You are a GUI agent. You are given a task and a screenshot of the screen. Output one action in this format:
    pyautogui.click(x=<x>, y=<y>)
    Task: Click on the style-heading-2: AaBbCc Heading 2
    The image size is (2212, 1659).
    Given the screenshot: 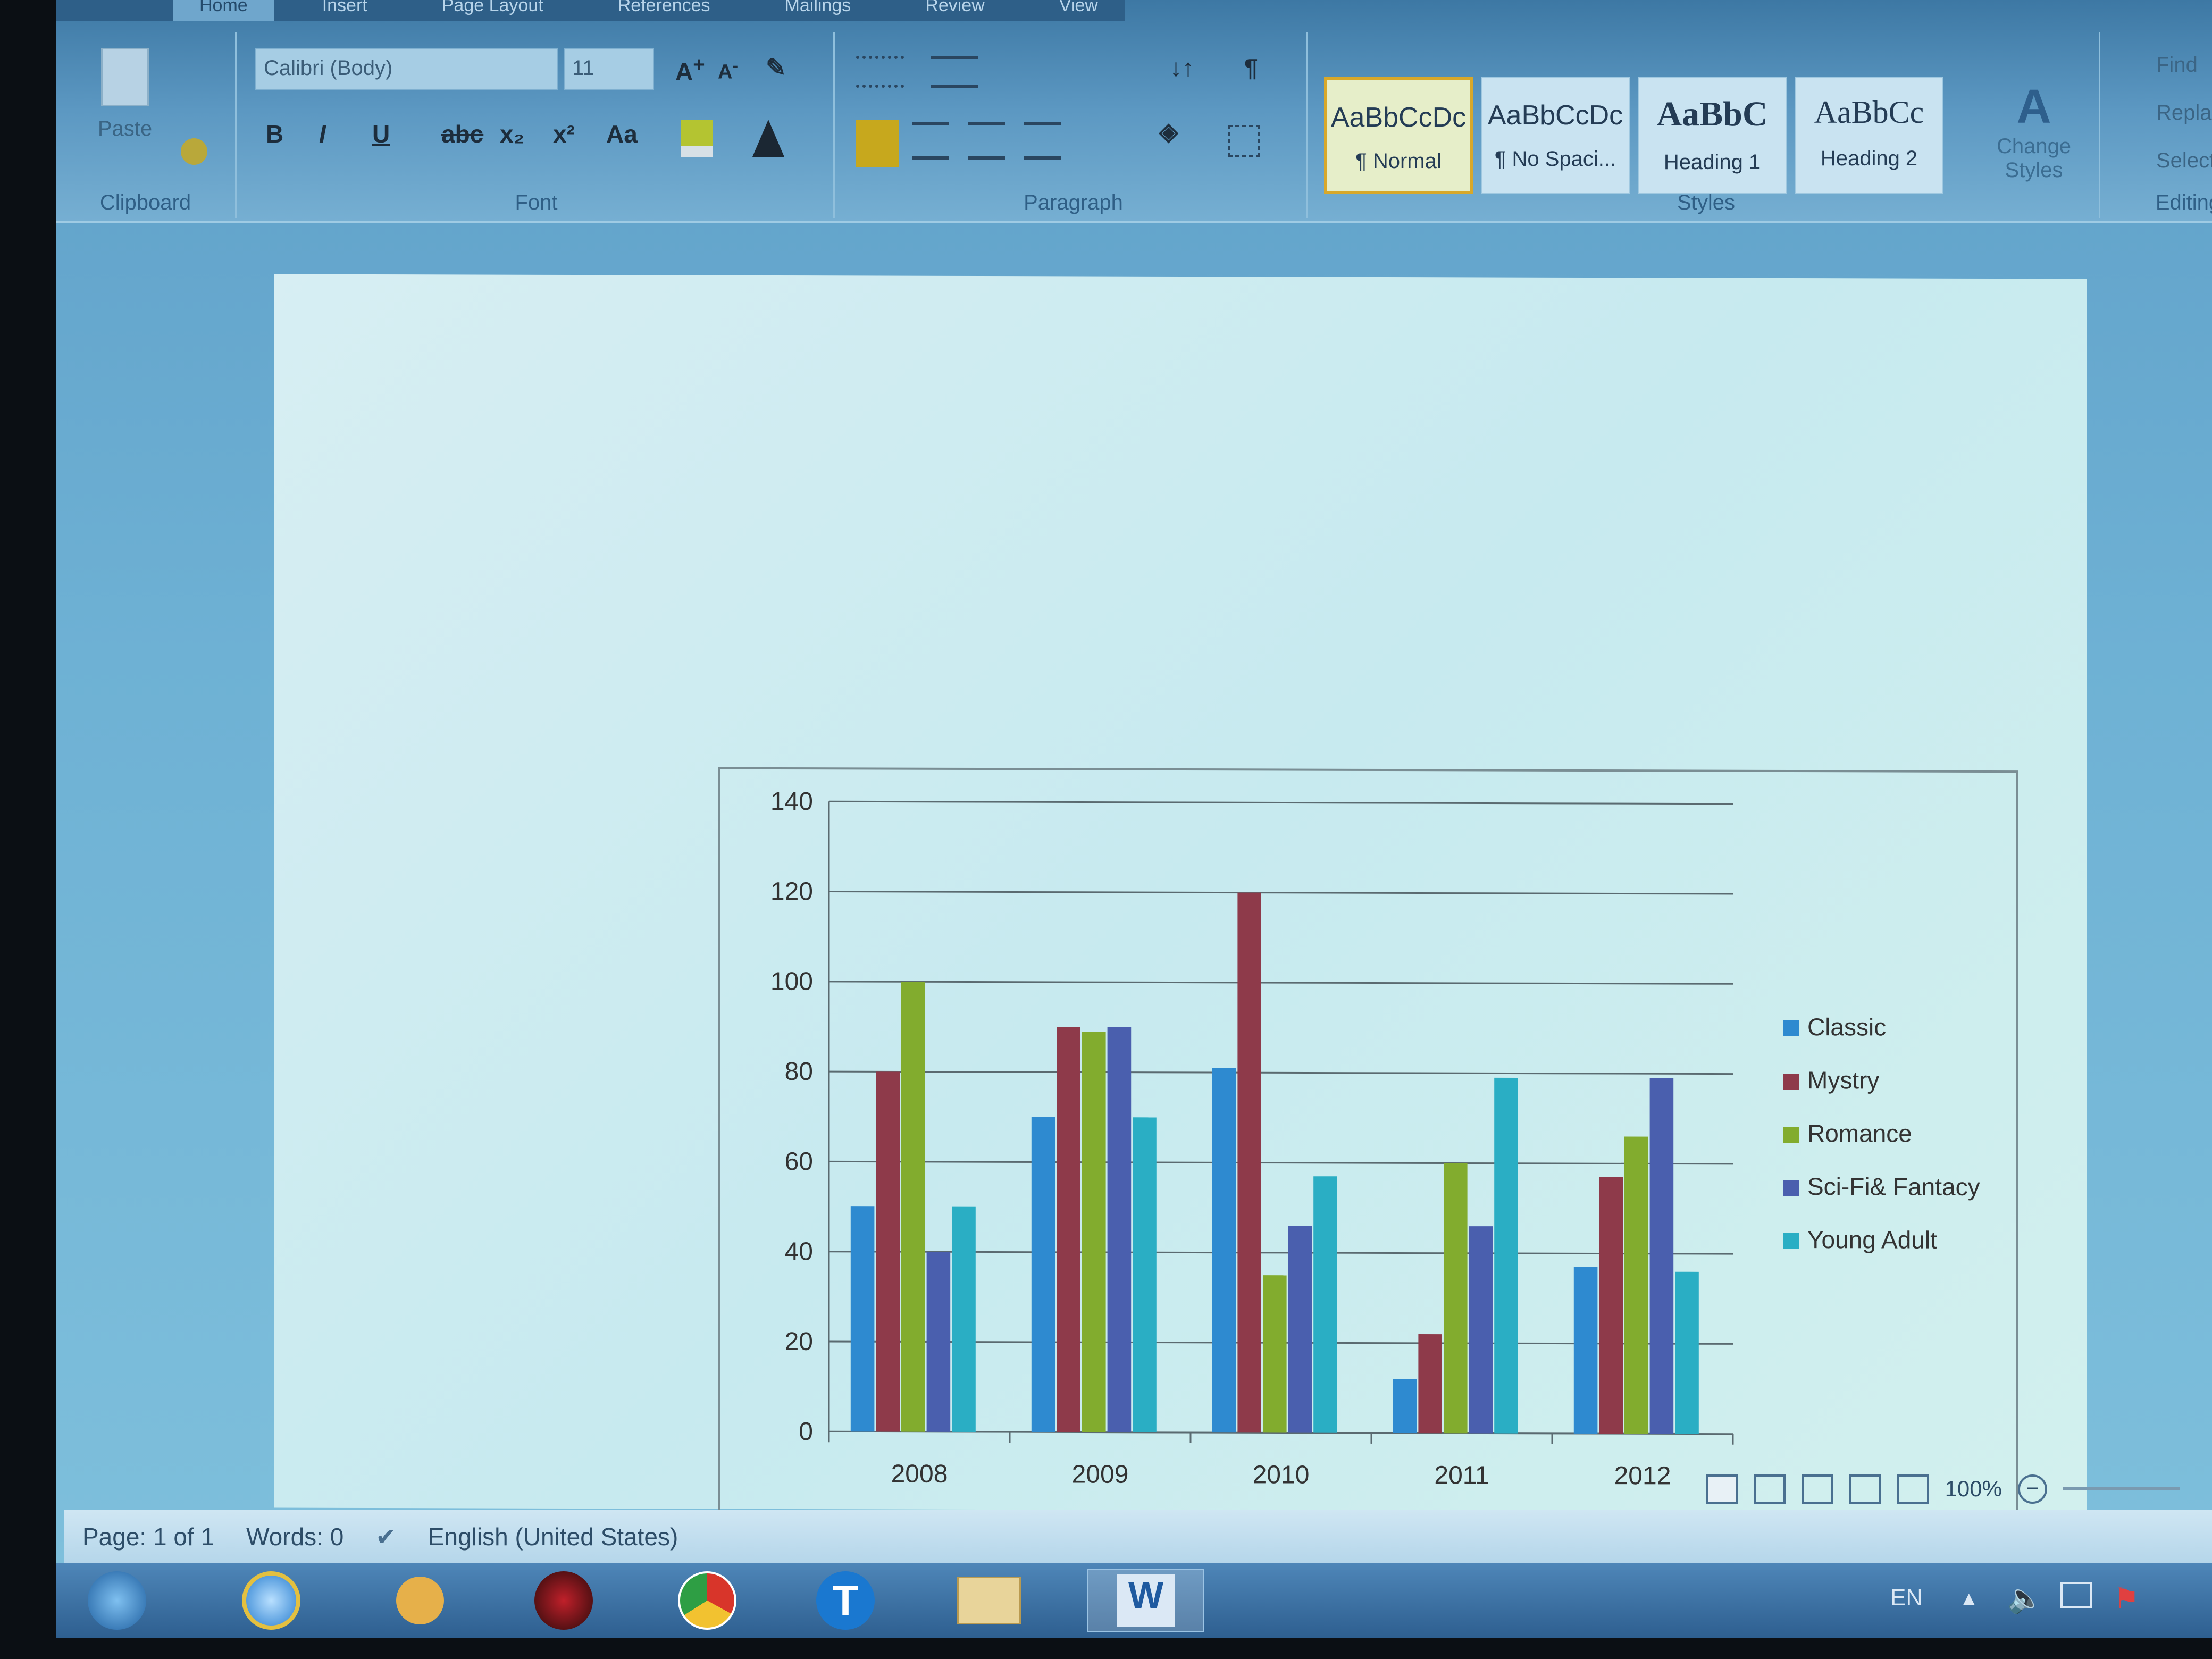 What is the action you would take?
    pyautogui.click(x=1869, y=135)
    